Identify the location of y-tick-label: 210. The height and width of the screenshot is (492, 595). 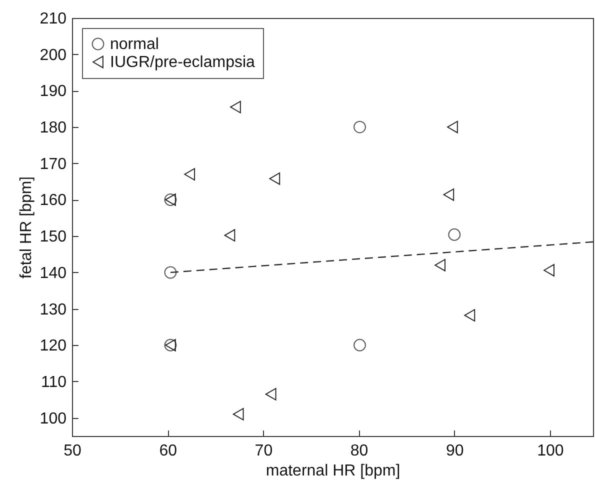
(53, 19).